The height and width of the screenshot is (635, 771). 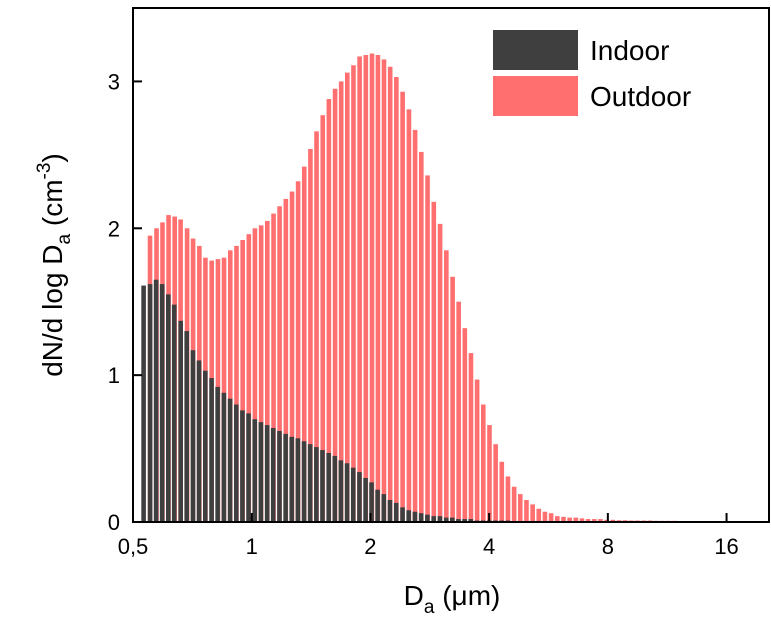 I want to click on legend-label-indoor: Indoor, so click(x=629, y=50).